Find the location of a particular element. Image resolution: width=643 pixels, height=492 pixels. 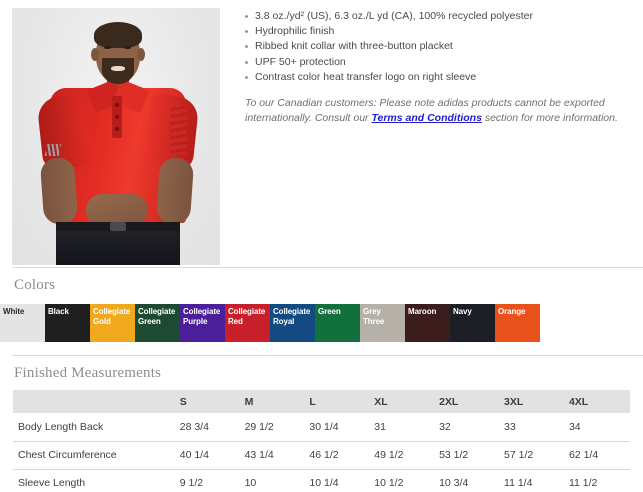

column-header-xl: XL is located at coordinates (403, 401).